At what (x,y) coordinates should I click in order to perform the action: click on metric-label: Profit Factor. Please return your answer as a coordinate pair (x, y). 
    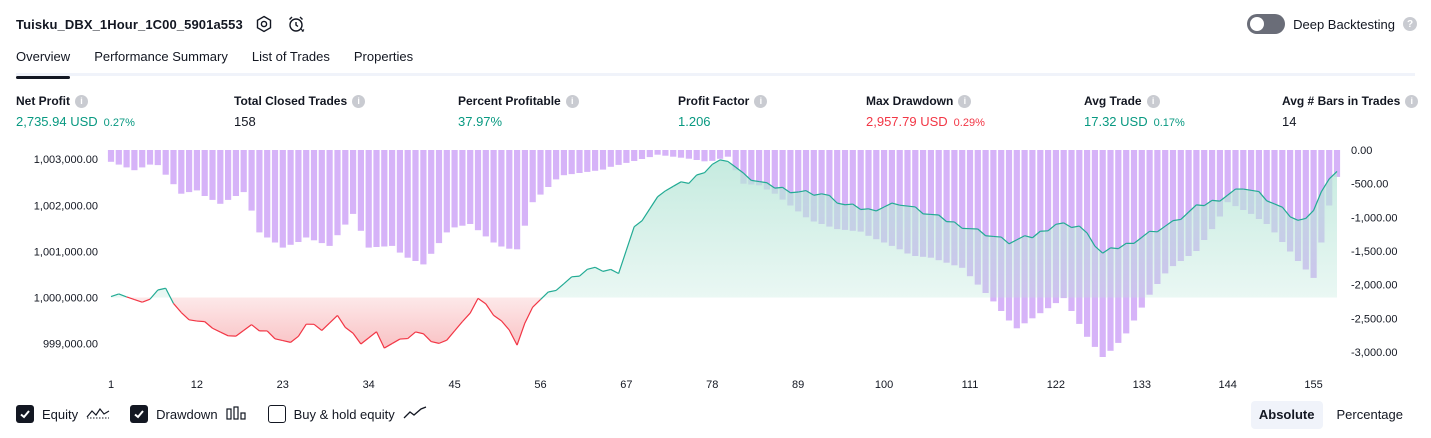
    Looking at the image, I should click on (714, 101).